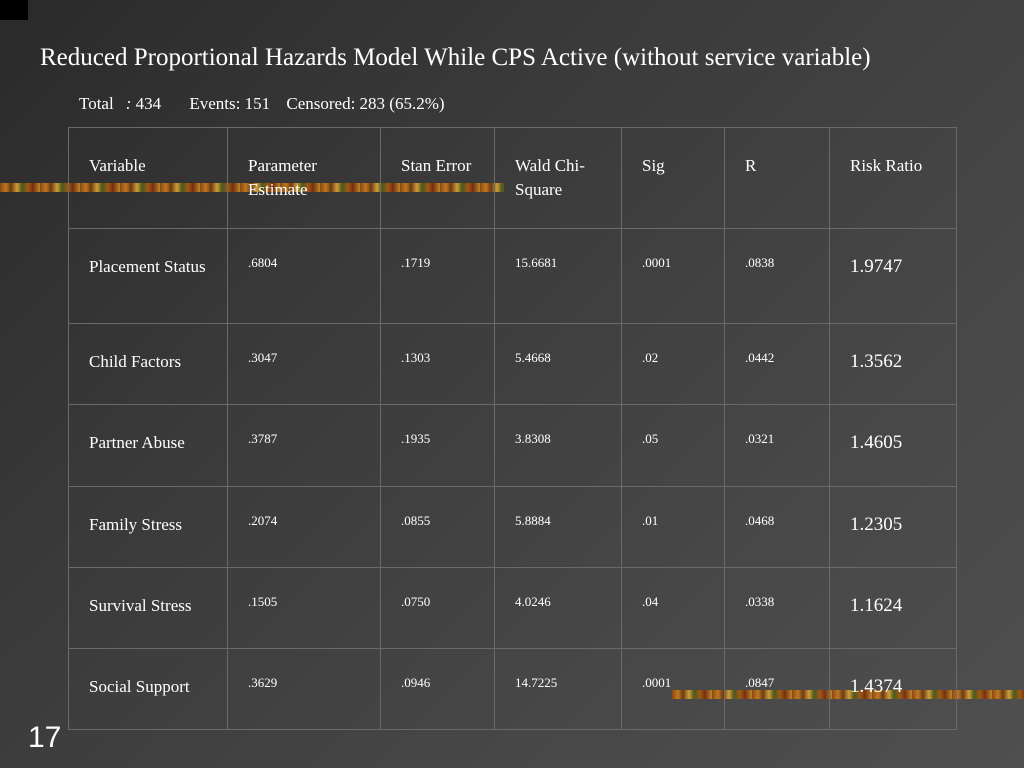 This screenshot has height=768, width=1024. Describe the element at coordinates (148, 276) in the screenshot. I see `variable-cell: Placement Status` at that location.